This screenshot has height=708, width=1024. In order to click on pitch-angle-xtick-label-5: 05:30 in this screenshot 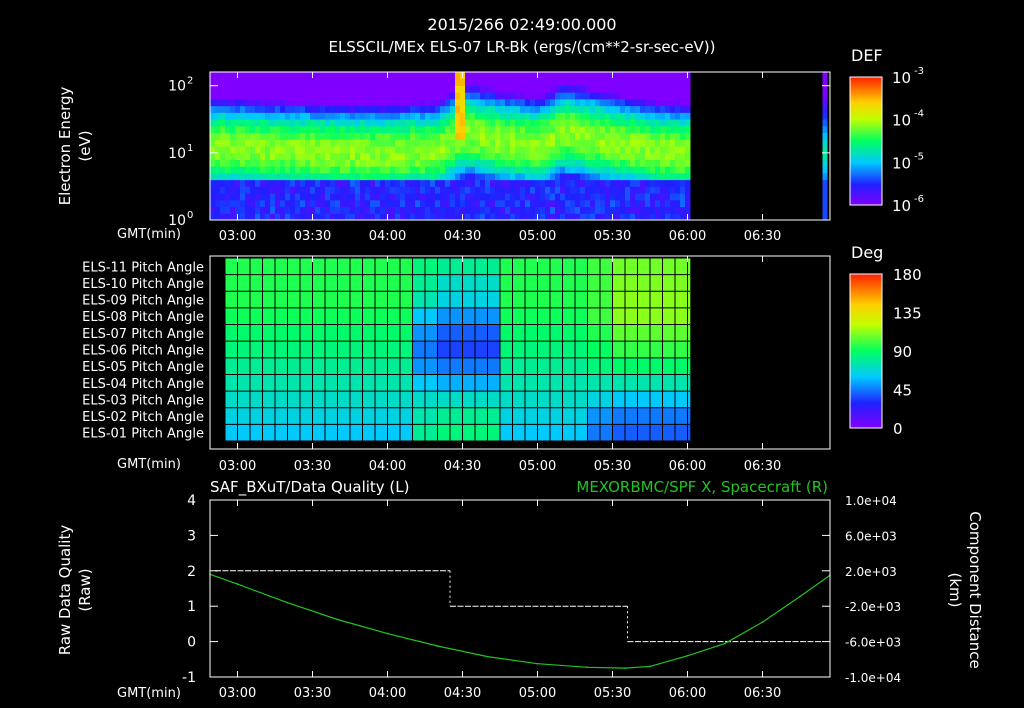, I will do `click(612, 466)`.